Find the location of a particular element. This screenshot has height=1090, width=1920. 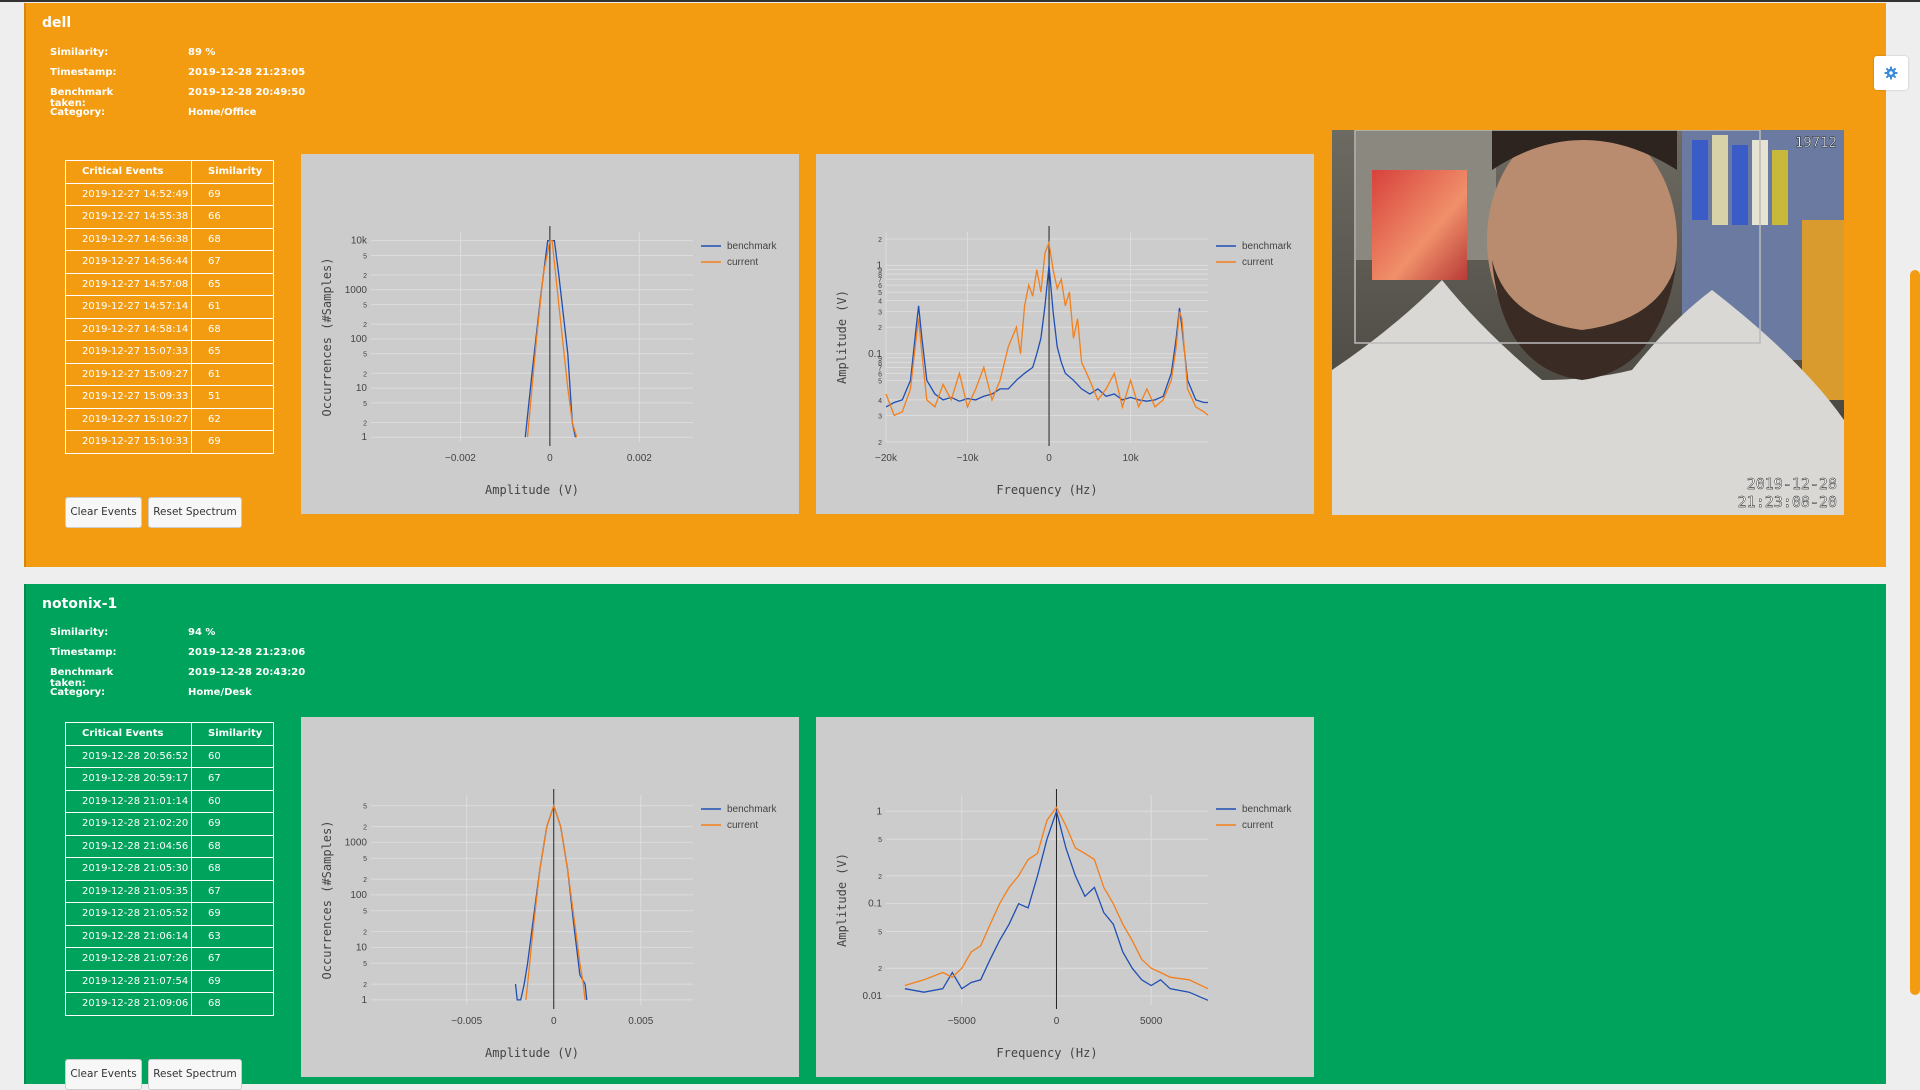

table-row: 2019-12-28 21:05:52 69 is located at coordinates (169, 914).